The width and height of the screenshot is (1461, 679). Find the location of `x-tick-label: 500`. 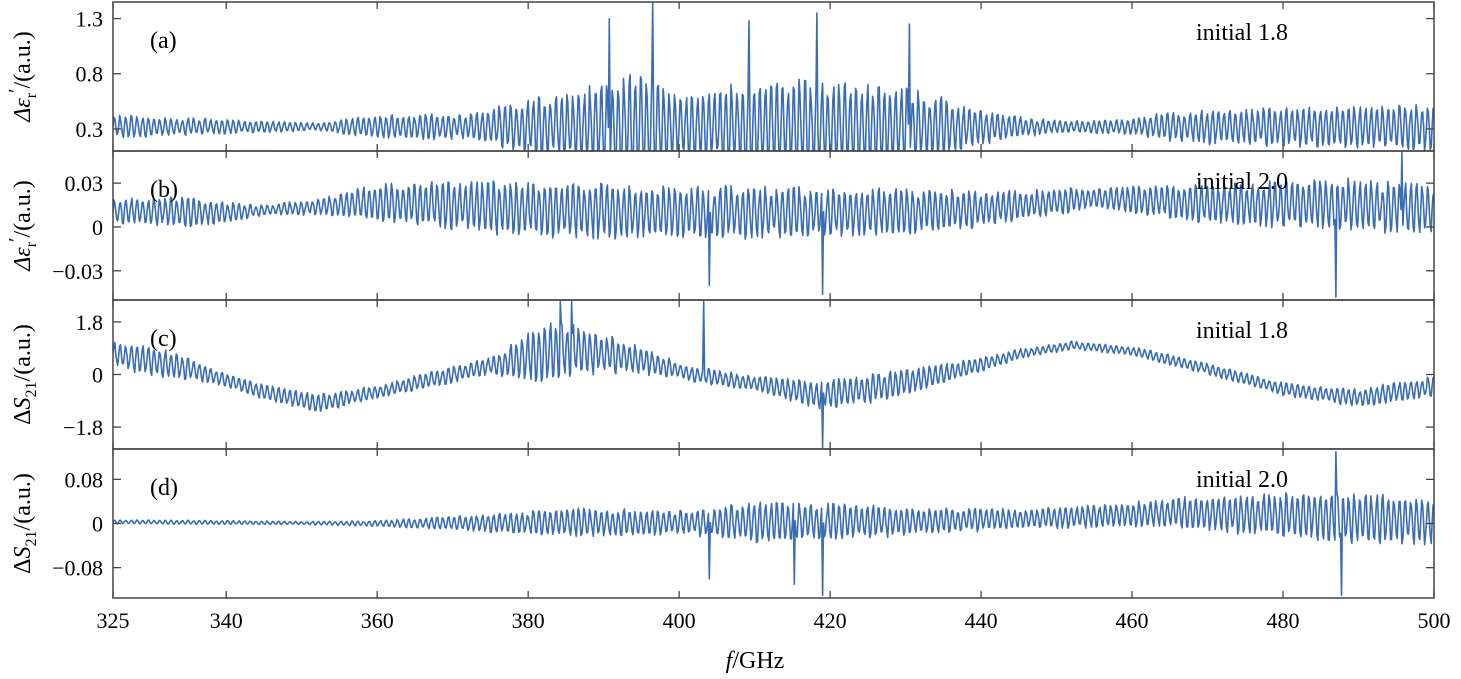

x-tick-label: 500 is located at coordinates (1434, 620).